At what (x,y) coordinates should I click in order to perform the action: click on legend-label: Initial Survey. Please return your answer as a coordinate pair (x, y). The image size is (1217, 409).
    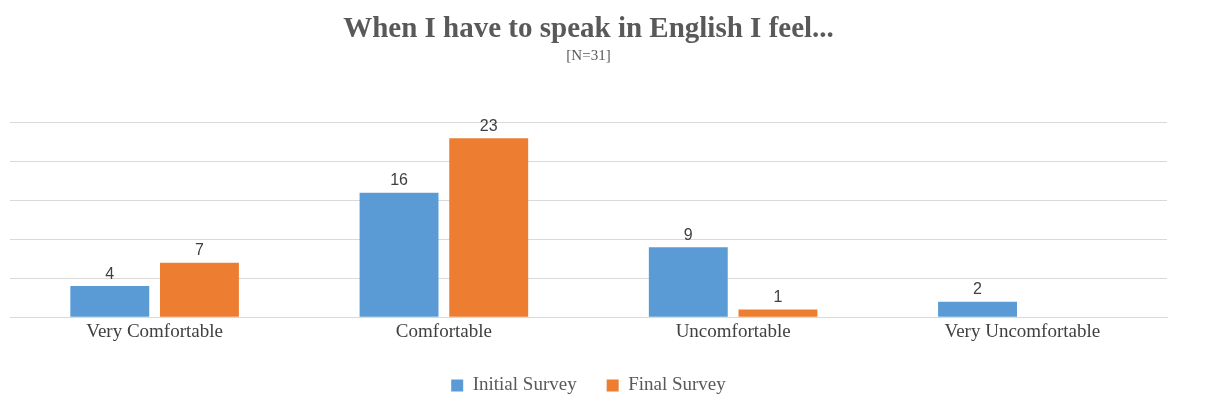
    Looking at the image, I should click on (525, 384).